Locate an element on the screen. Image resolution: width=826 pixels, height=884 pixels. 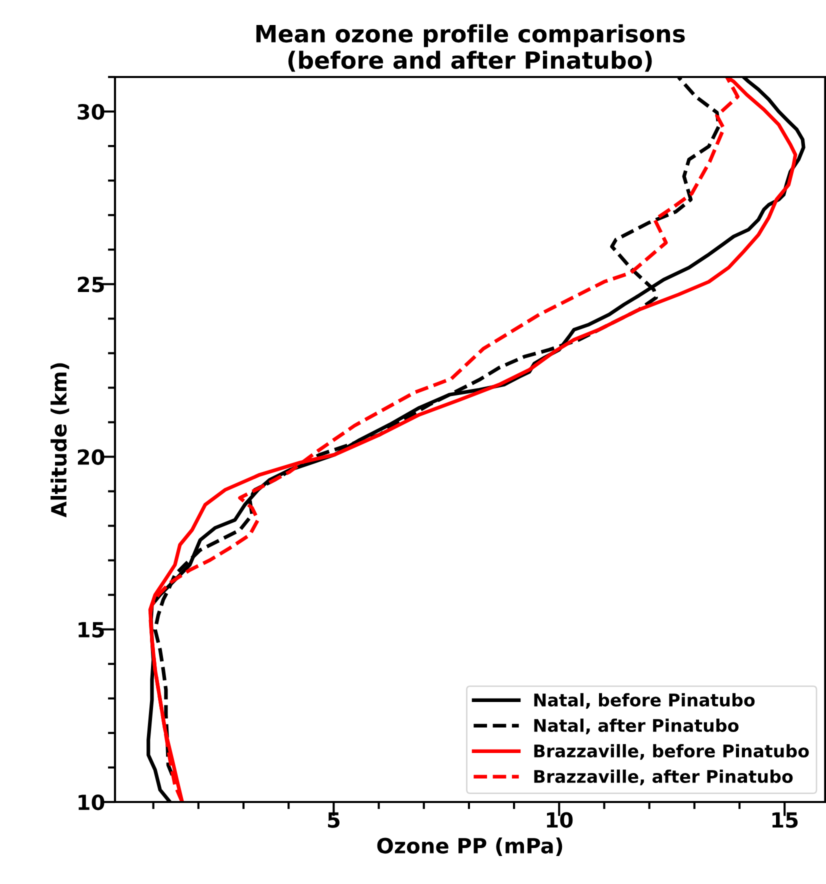
y-tick-label: 20 is located at coordinates (91, 457).